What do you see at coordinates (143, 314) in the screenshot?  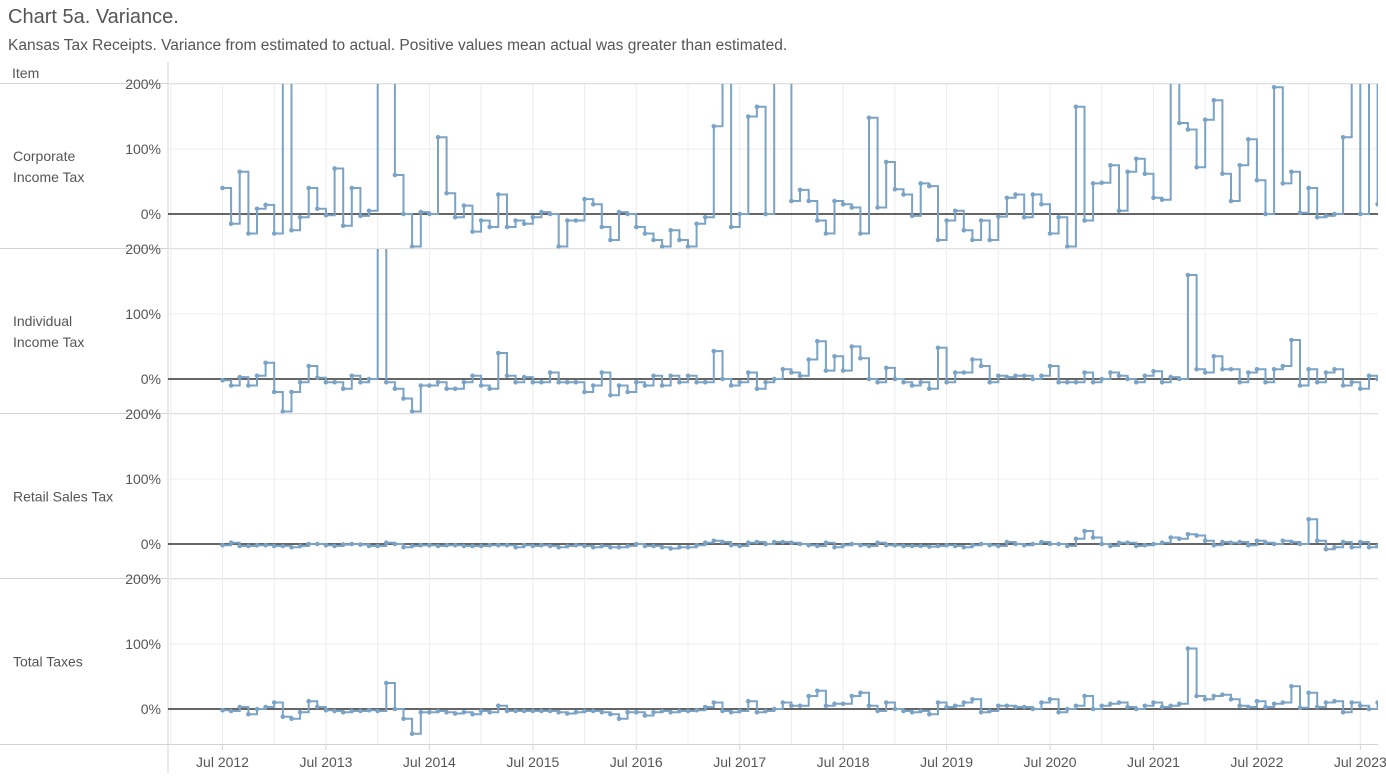 I see `y-tick-label: 100%` at bounding box center [143, 314].